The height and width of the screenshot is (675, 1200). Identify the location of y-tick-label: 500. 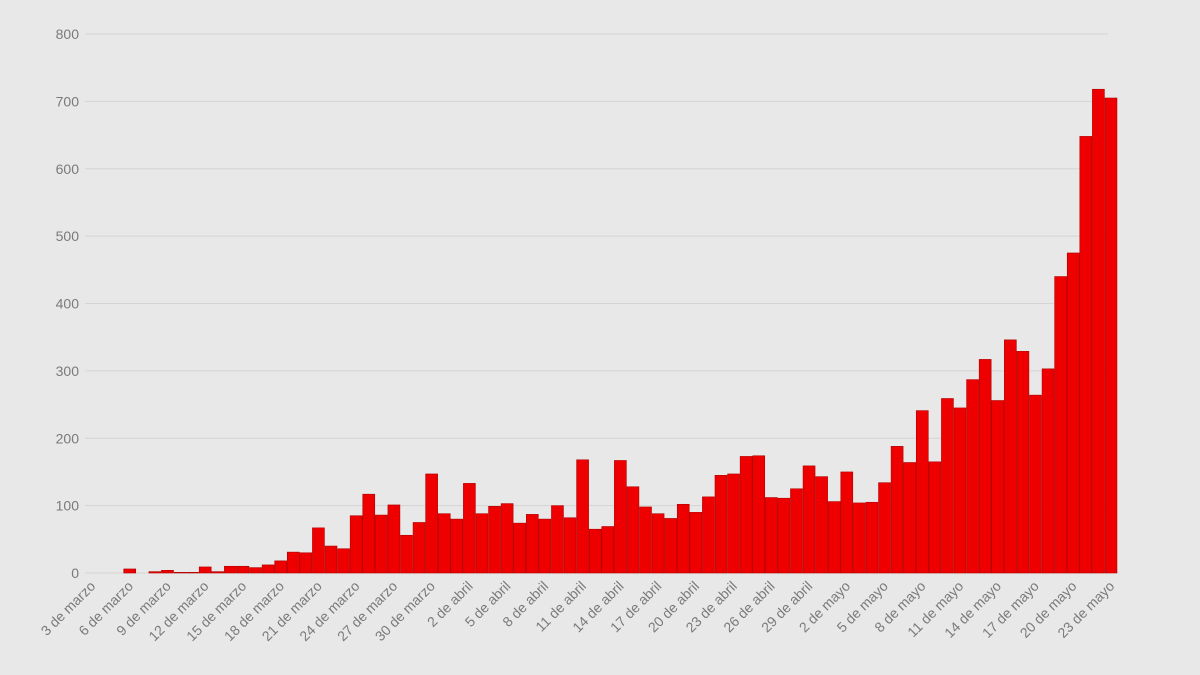
(68, 236).